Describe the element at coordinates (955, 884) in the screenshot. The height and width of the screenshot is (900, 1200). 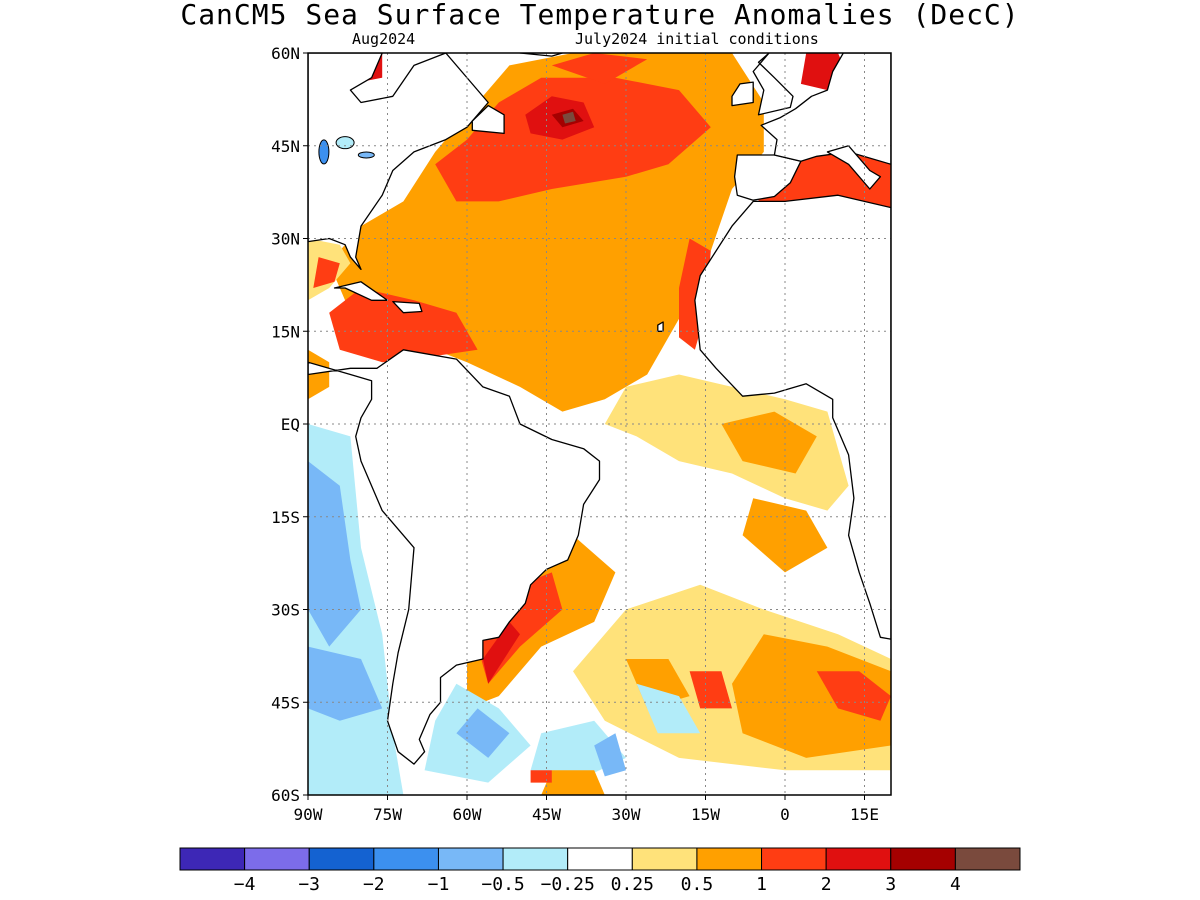
I see `colorbar-label: 4` at that location.